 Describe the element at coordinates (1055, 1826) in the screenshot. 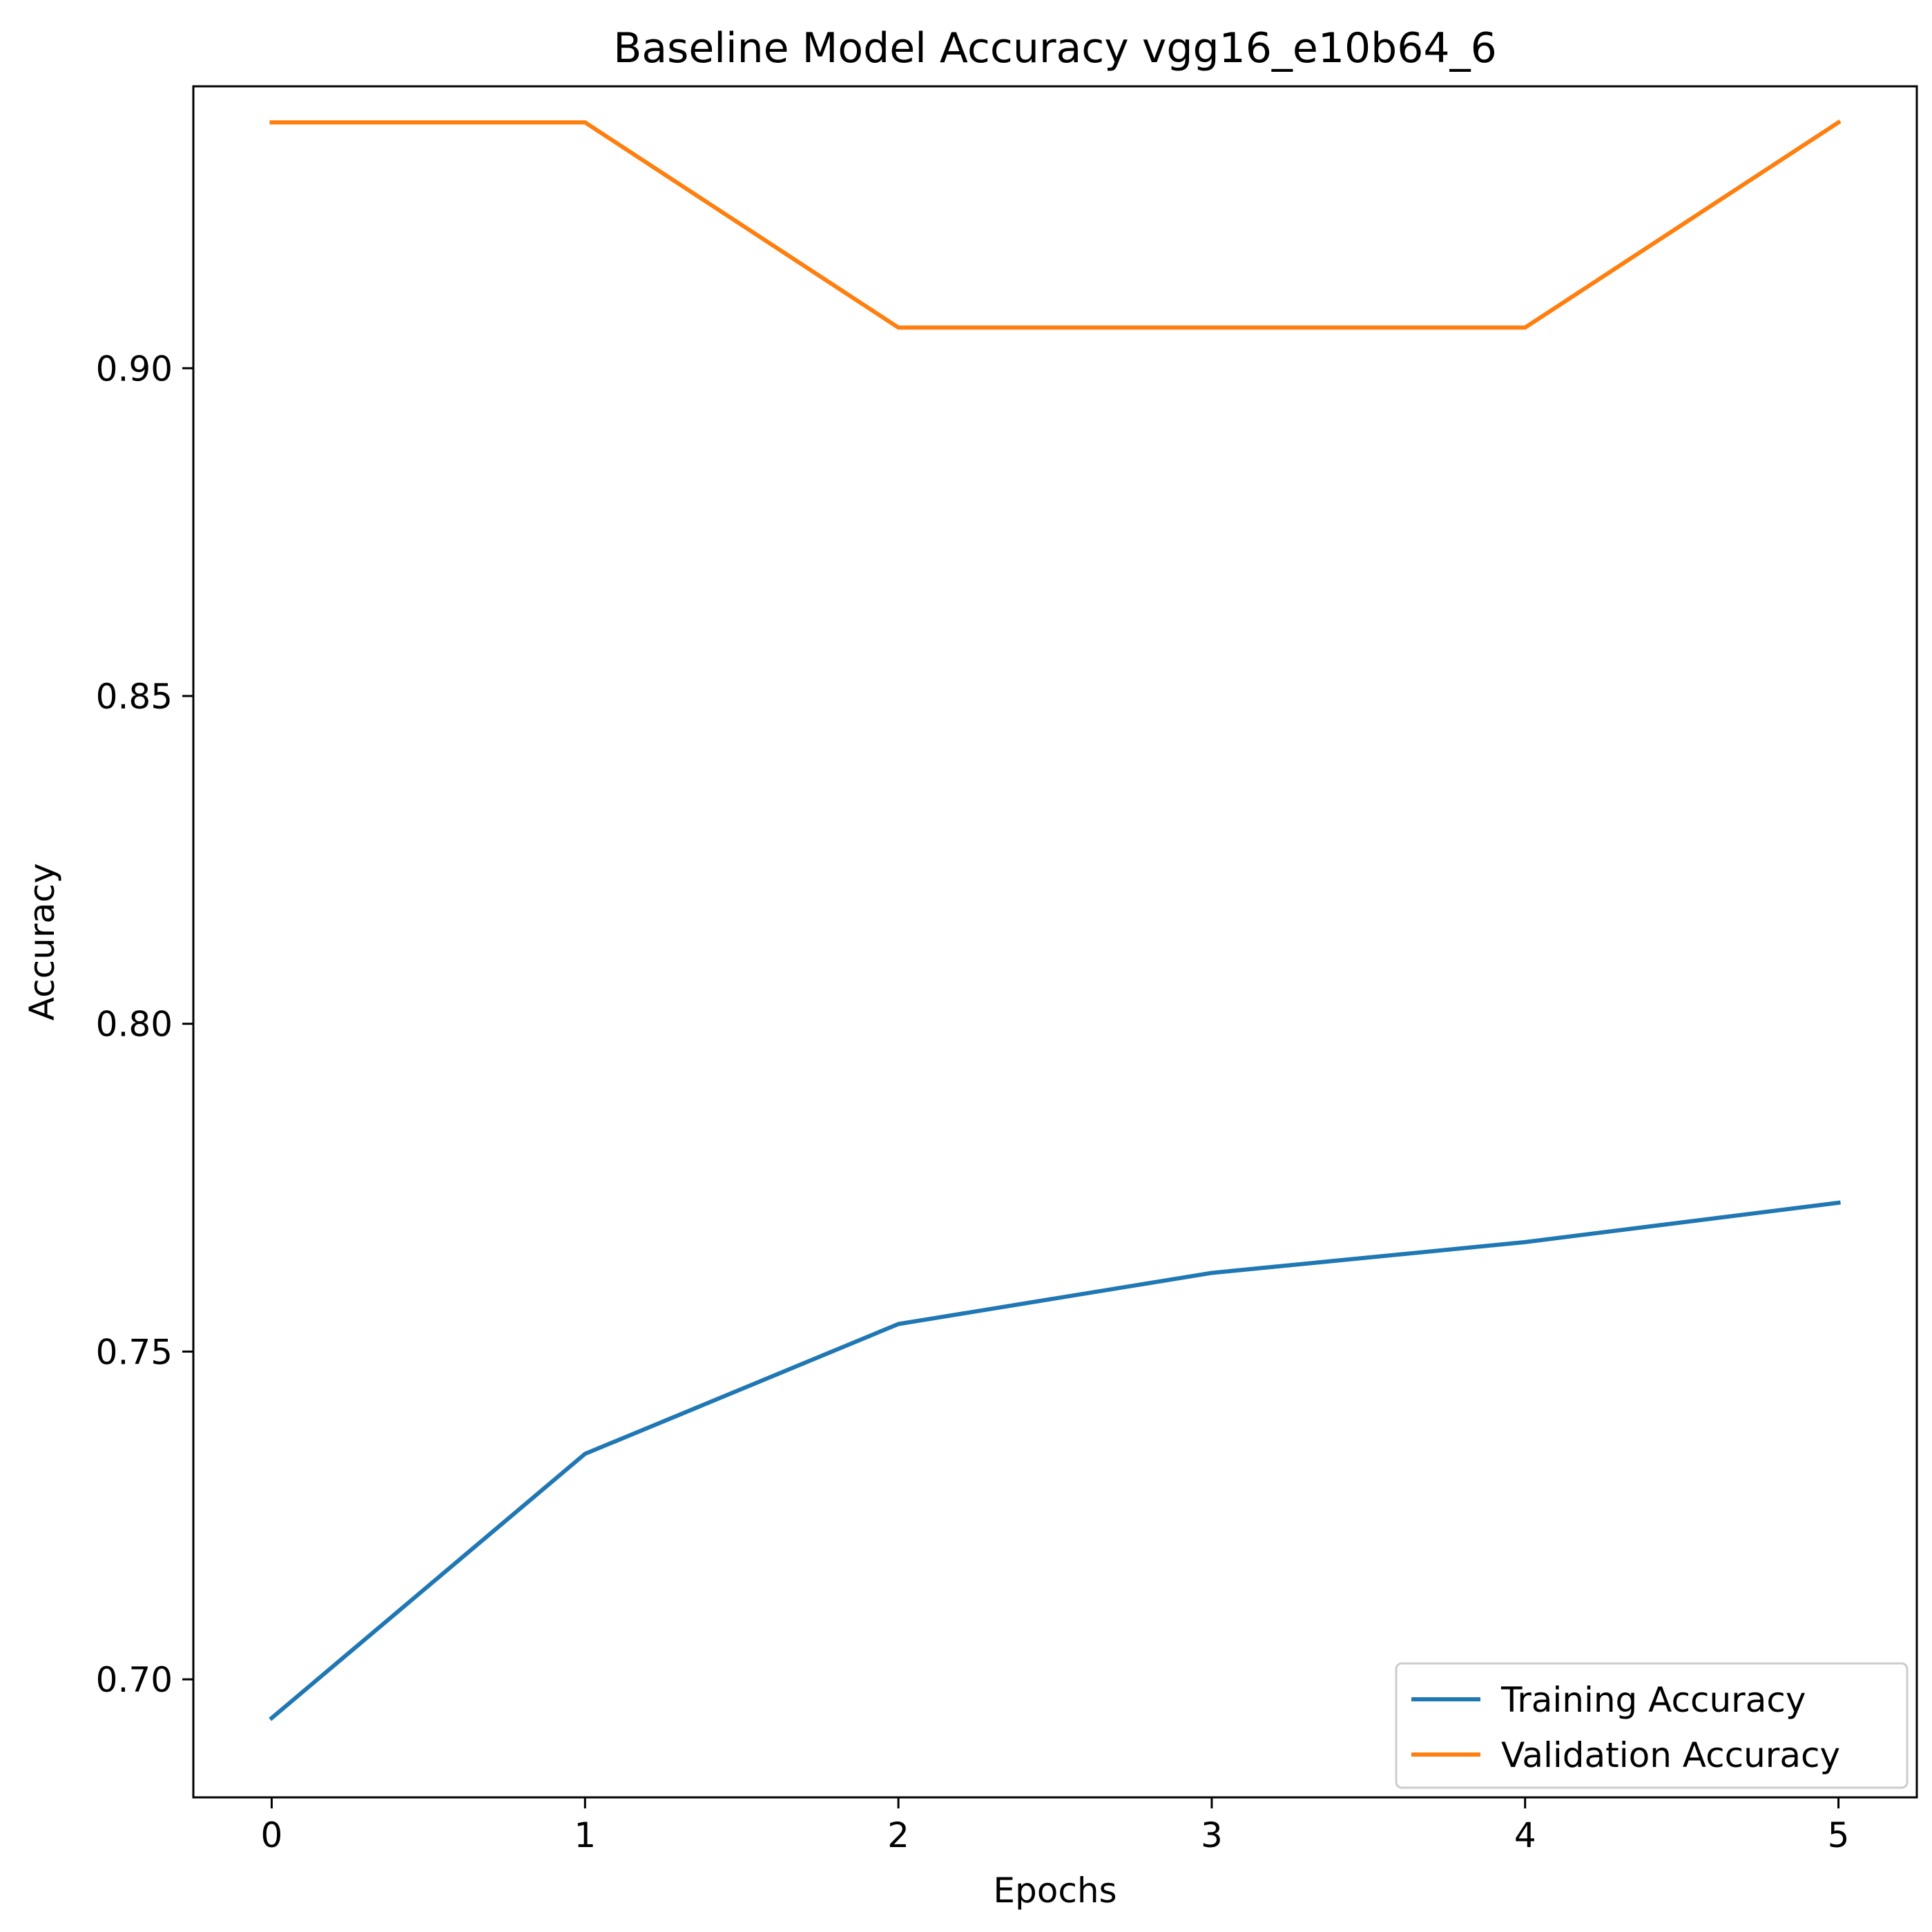

I see `x-axis-ticks: 0 1 2 3 4 5` at that location.